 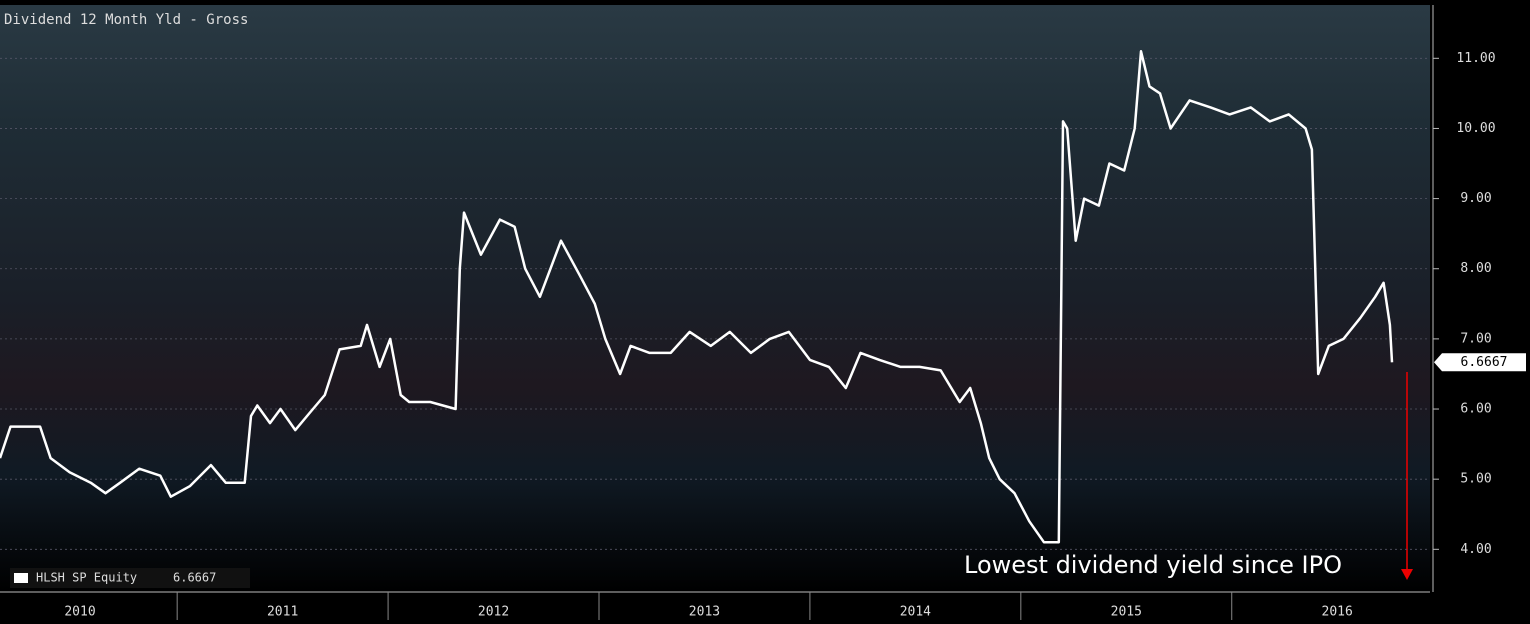 What do you see at coordinates (1475, 198) in the screenshot?
I see `y-tick-label: 9.00` at bounding box center [1475, 198].